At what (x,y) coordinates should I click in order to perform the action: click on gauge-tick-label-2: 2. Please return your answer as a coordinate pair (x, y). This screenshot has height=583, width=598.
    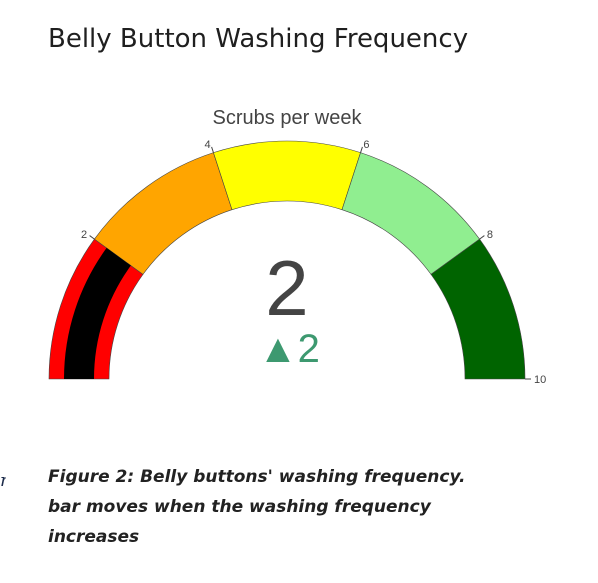
    Looking at the image, I should click on (84, 235).